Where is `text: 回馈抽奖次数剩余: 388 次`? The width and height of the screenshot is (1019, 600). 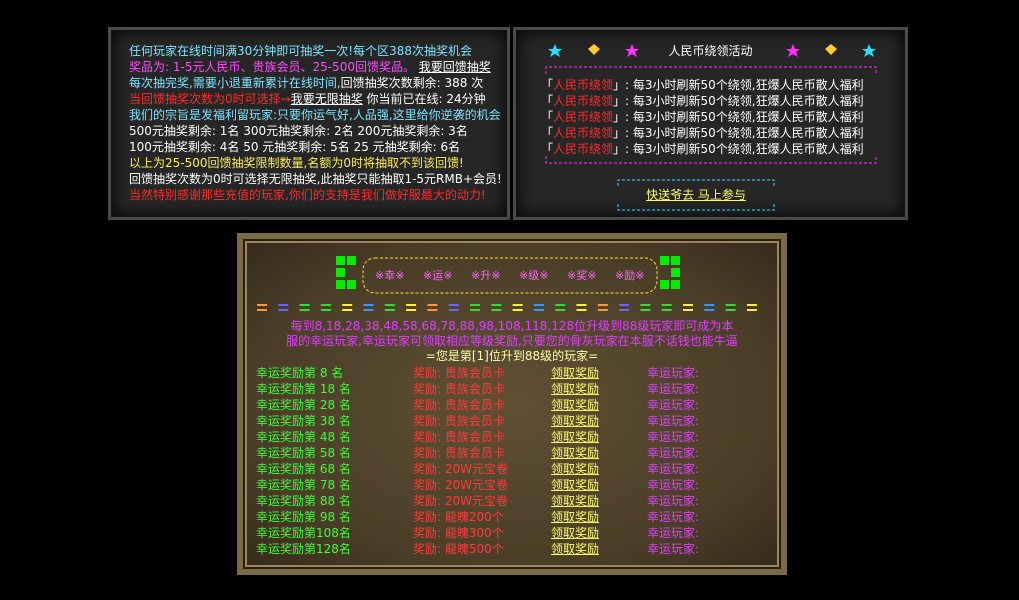 text: 回馈抽奖次数剩余: 388 次 is located at coordinates (412, 83).